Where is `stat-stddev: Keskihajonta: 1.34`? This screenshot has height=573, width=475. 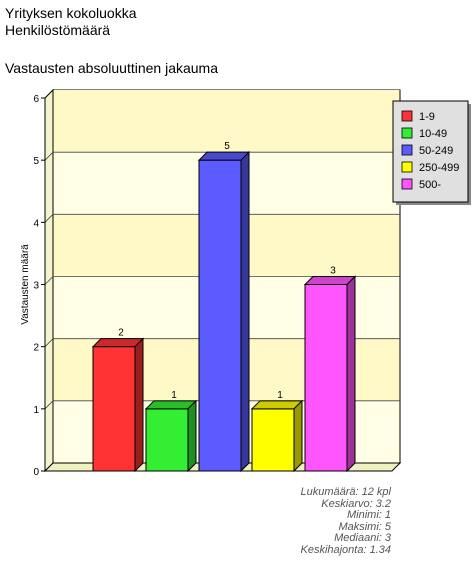 stat-stddev: Keskihajonta: 1.34 is located at coordinates (345, 549).